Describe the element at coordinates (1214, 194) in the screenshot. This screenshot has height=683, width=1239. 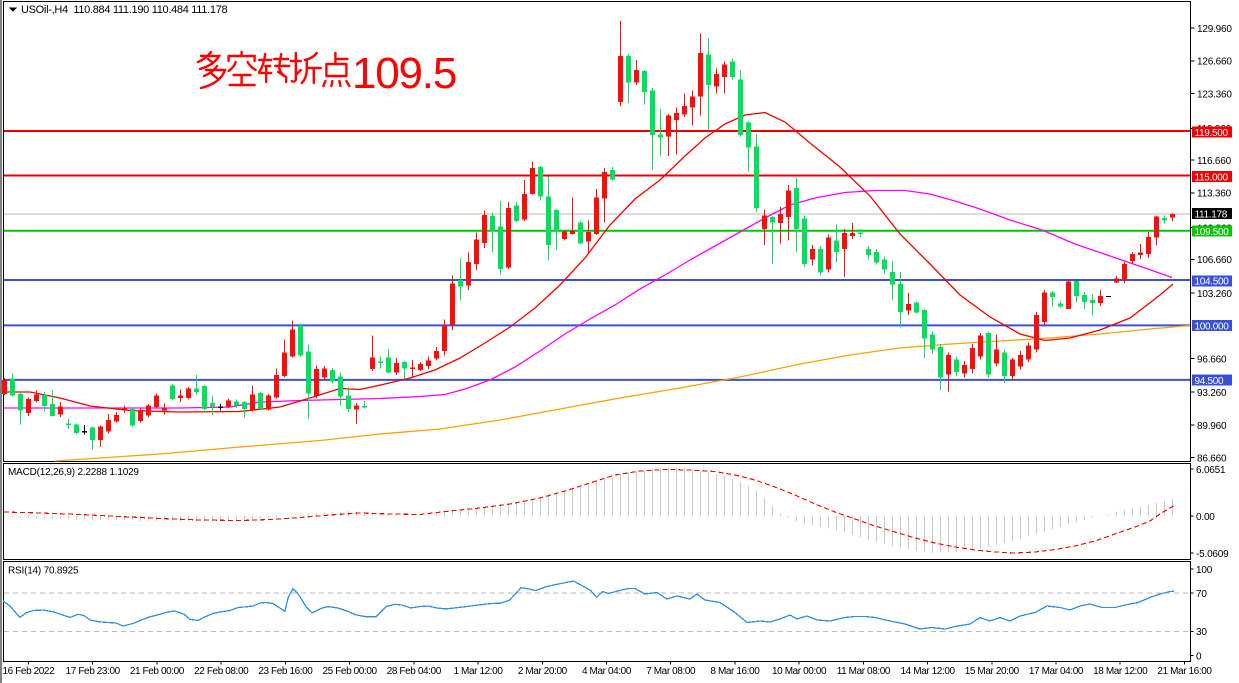
I see `svg-text: 113.360` at that location.